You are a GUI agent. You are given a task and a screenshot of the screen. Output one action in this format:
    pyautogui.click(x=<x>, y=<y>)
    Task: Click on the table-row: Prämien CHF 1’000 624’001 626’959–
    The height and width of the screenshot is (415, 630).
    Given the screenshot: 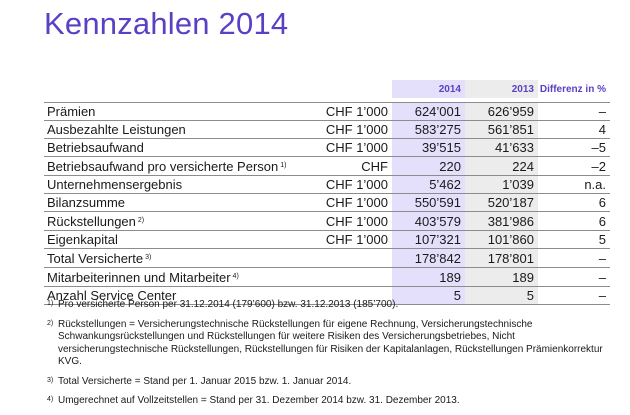 What is the action you would take?
    pyautogui.click(x=327, y=111)
    